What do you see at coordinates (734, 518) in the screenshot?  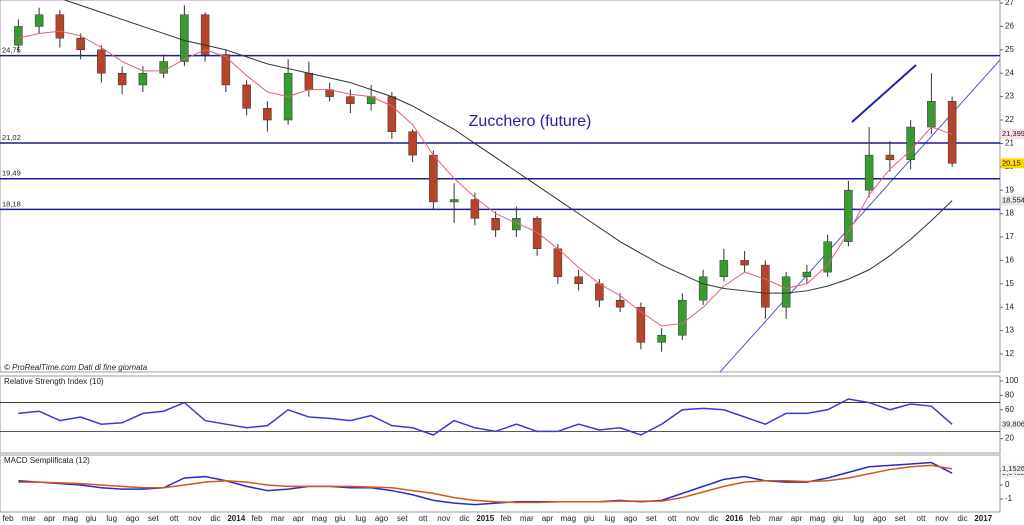 I see `x-tick-label: 2016` at bounding box center [734, 518].